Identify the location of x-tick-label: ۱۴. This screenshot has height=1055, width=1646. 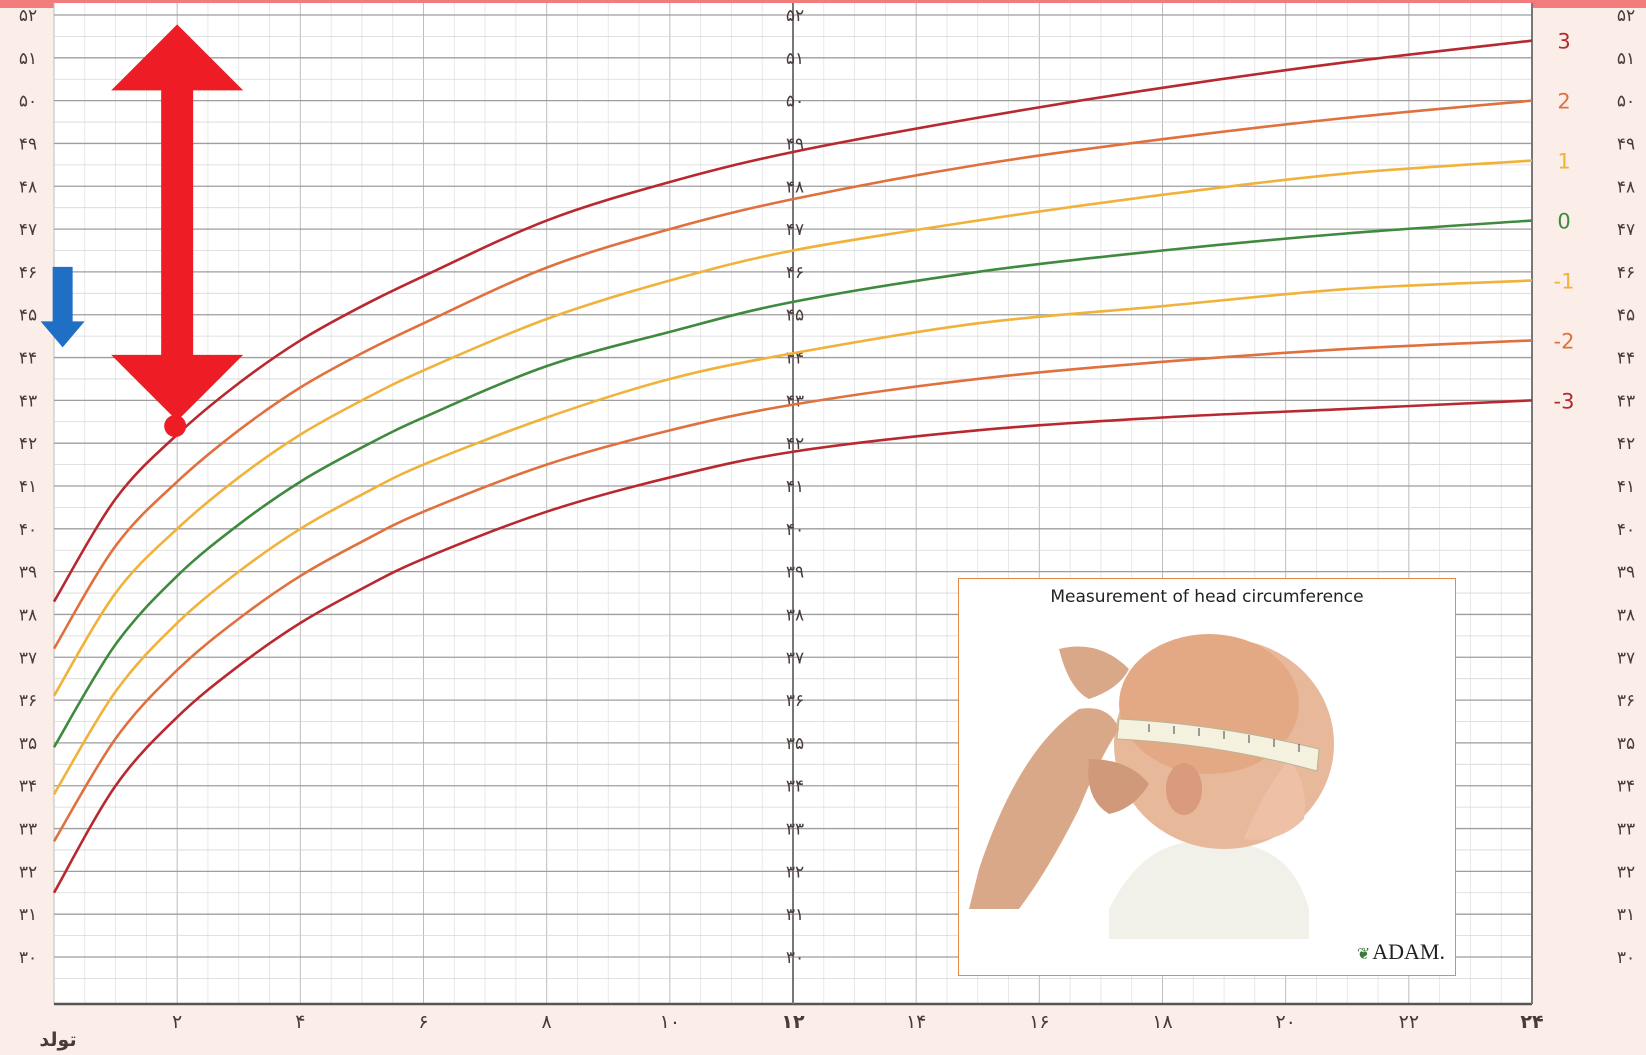
(916, 1022).